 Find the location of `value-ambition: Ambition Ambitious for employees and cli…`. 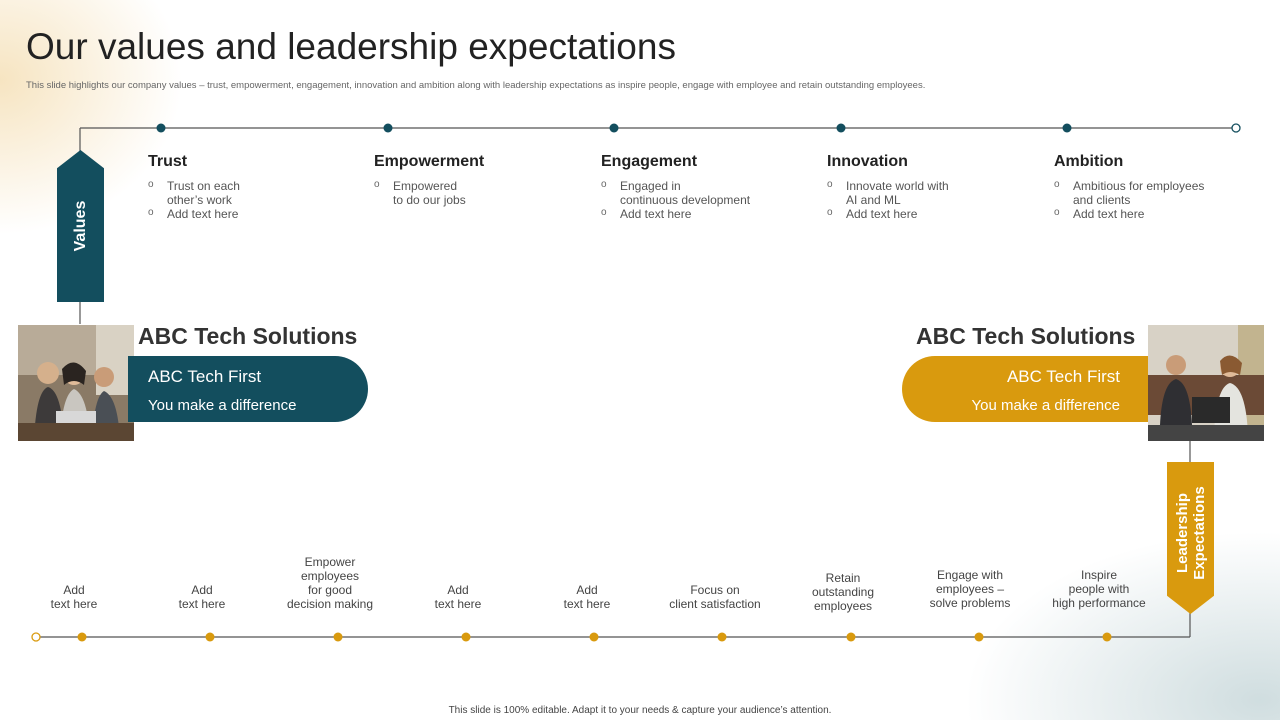

value-ambition: Ambition Ambitious for employees and cli… is located at coordinates (1154, 187).